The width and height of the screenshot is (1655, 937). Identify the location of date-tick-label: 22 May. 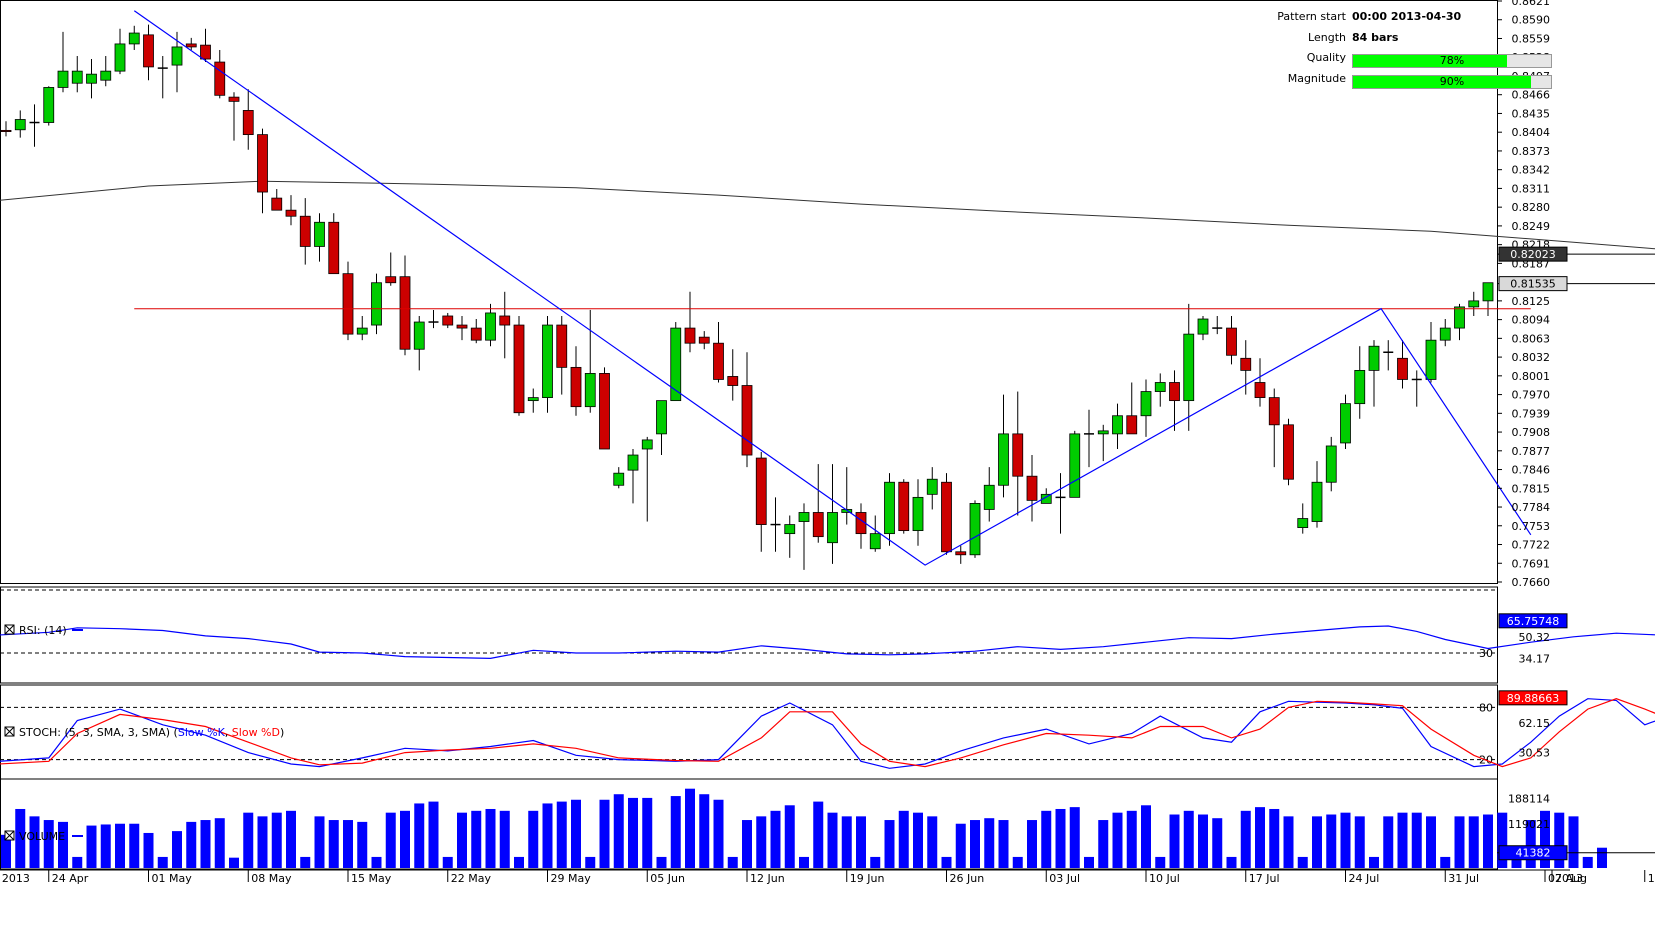
(471, 878).